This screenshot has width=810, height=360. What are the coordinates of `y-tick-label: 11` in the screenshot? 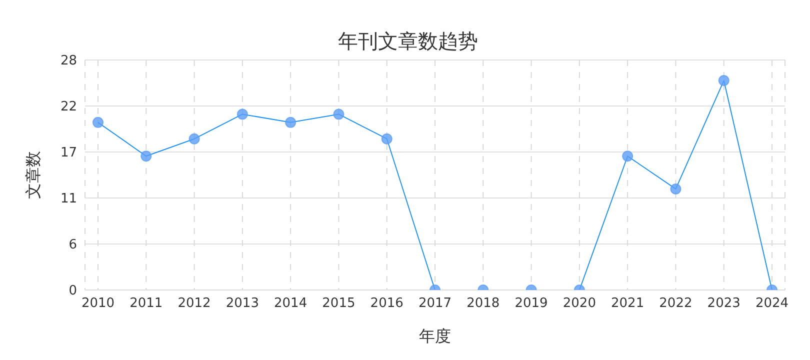 It's located at (68, 199).